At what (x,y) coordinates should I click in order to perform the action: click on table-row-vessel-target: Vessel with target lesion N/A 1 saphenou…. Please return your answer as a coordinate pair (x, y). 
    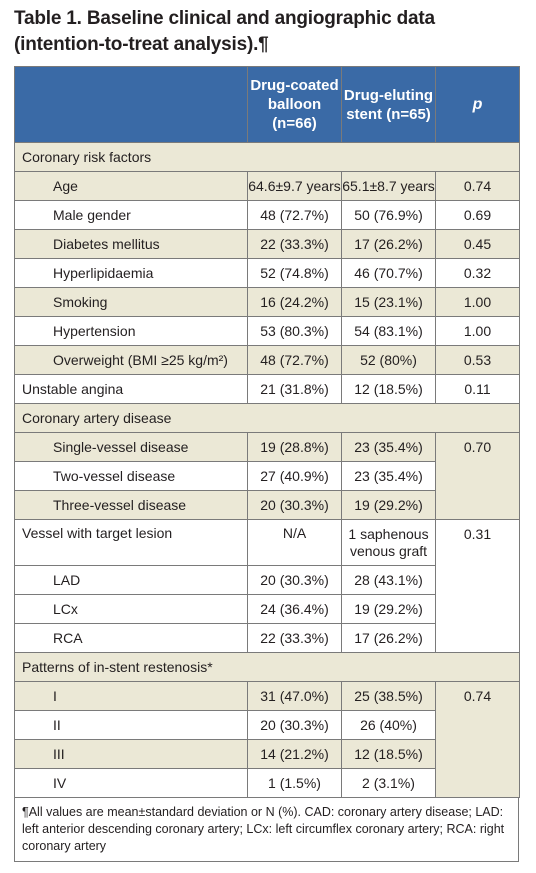
    Looking at the image, I should click on (267, 586).